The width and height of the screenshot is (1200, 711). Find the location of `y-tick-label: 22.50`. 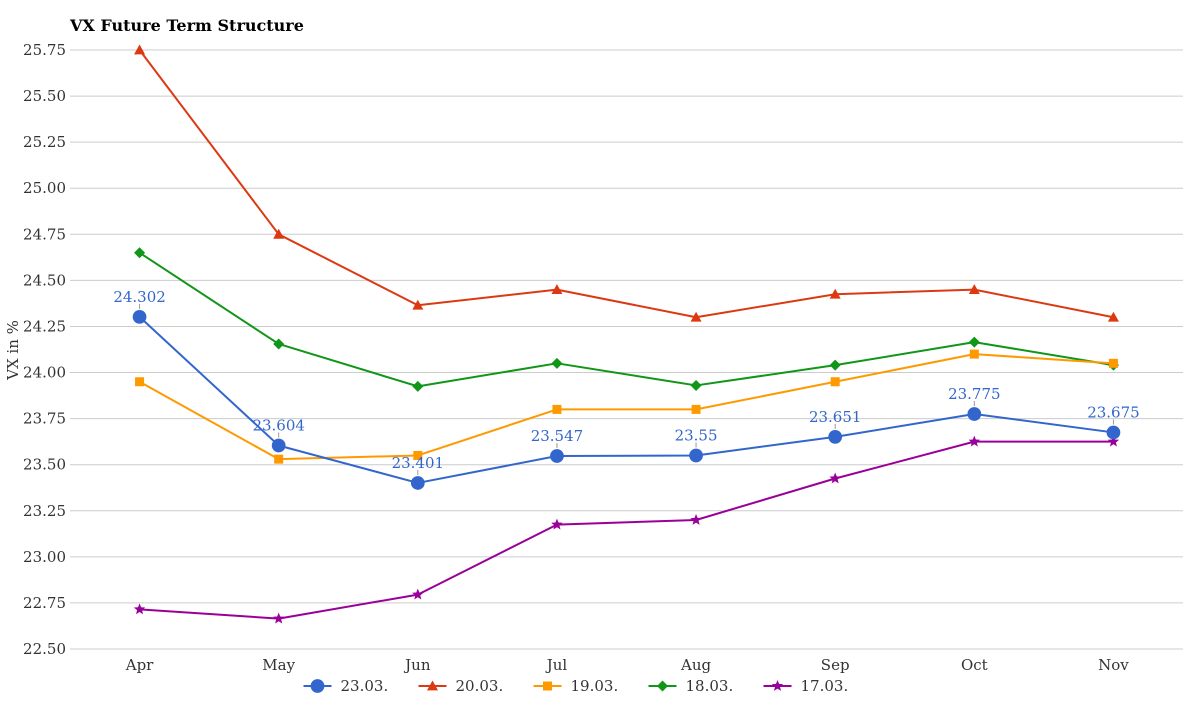

y-tick-label: 22.50 is located at coordinates (44, 649).